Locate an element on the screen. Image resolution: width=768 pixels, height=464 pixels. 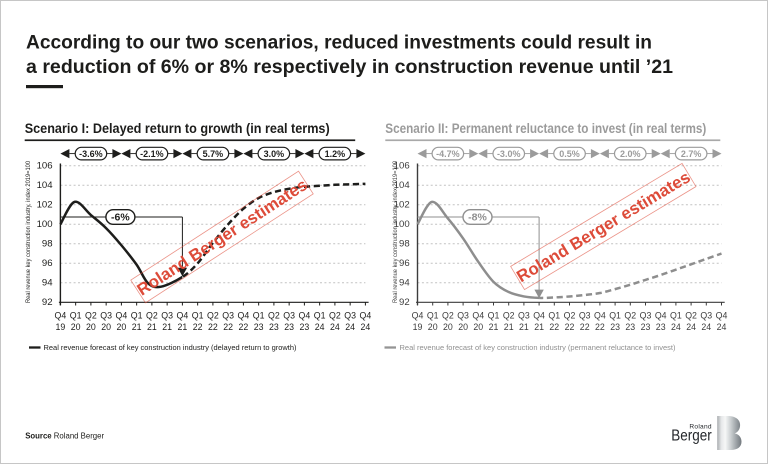
svg-text: Berger is located at coordinates (691, 436).